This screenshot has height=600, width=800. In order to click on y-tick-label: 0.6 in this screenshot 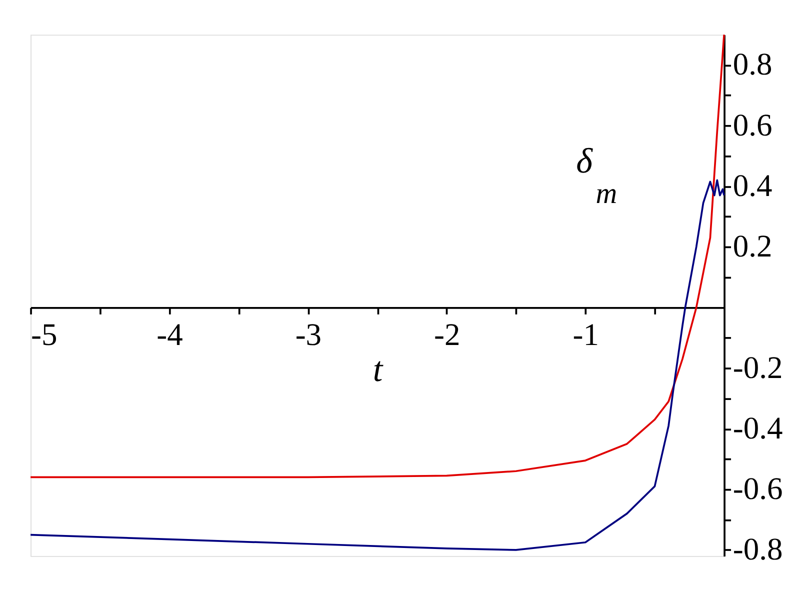, I will do `click(752, 124)`.